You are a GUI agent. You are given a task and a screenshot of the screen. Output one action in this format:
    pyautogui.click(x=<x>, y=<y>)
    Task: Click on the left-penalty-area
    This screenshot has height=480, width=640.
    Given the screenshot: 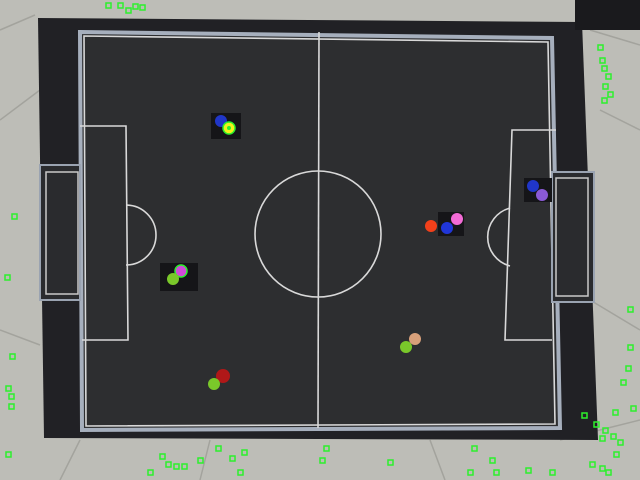 What is the action you would take?
    pyautogui.click(x=104, y=233)
    